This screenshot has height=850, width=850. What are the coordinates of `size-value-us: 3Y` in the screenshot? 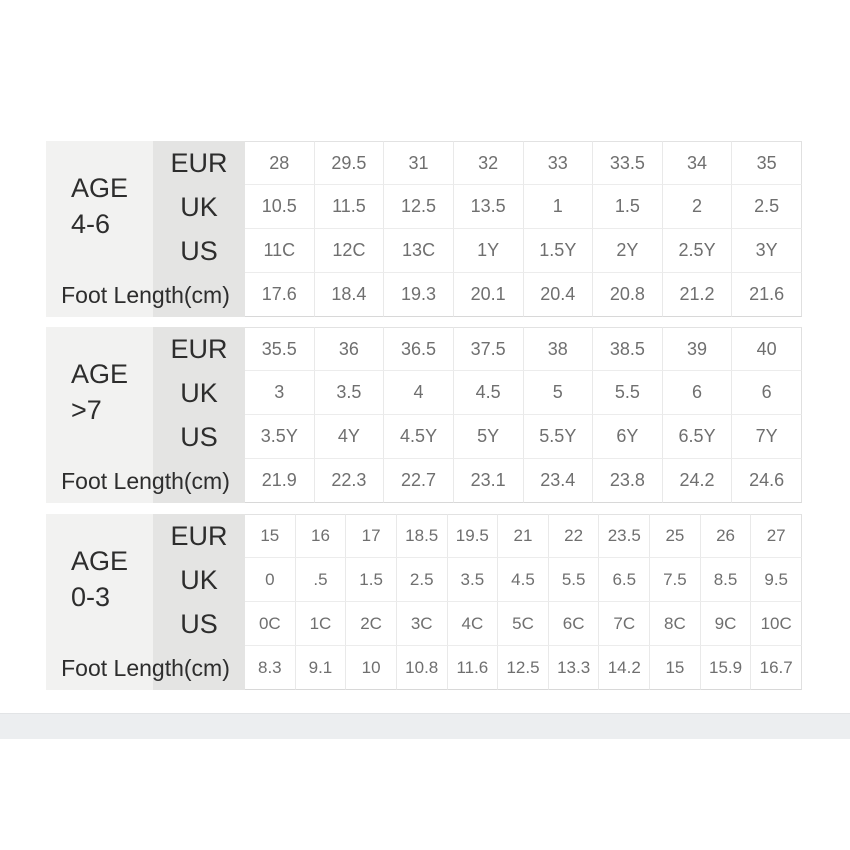 It's located at (767, 251).